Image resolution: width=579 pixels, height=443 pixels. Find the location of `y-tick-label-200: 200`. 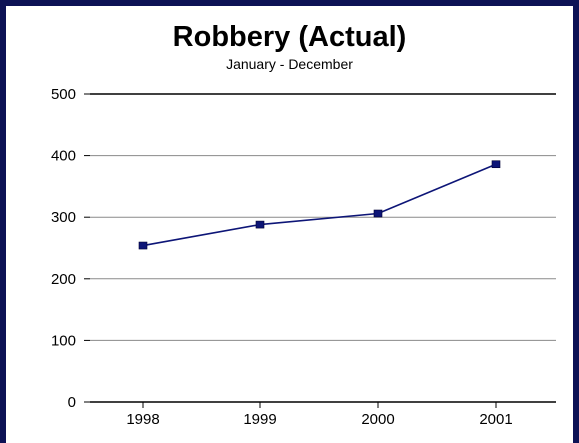

y-tick-label-200: 200 is located at coordinates (63, 279).